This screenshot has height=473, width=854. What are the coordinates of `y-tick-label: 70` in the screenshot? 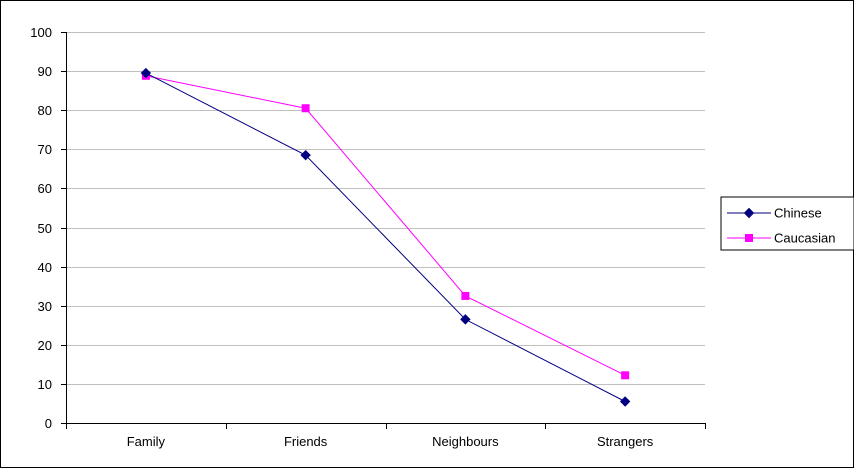 It's located at (45, 149).